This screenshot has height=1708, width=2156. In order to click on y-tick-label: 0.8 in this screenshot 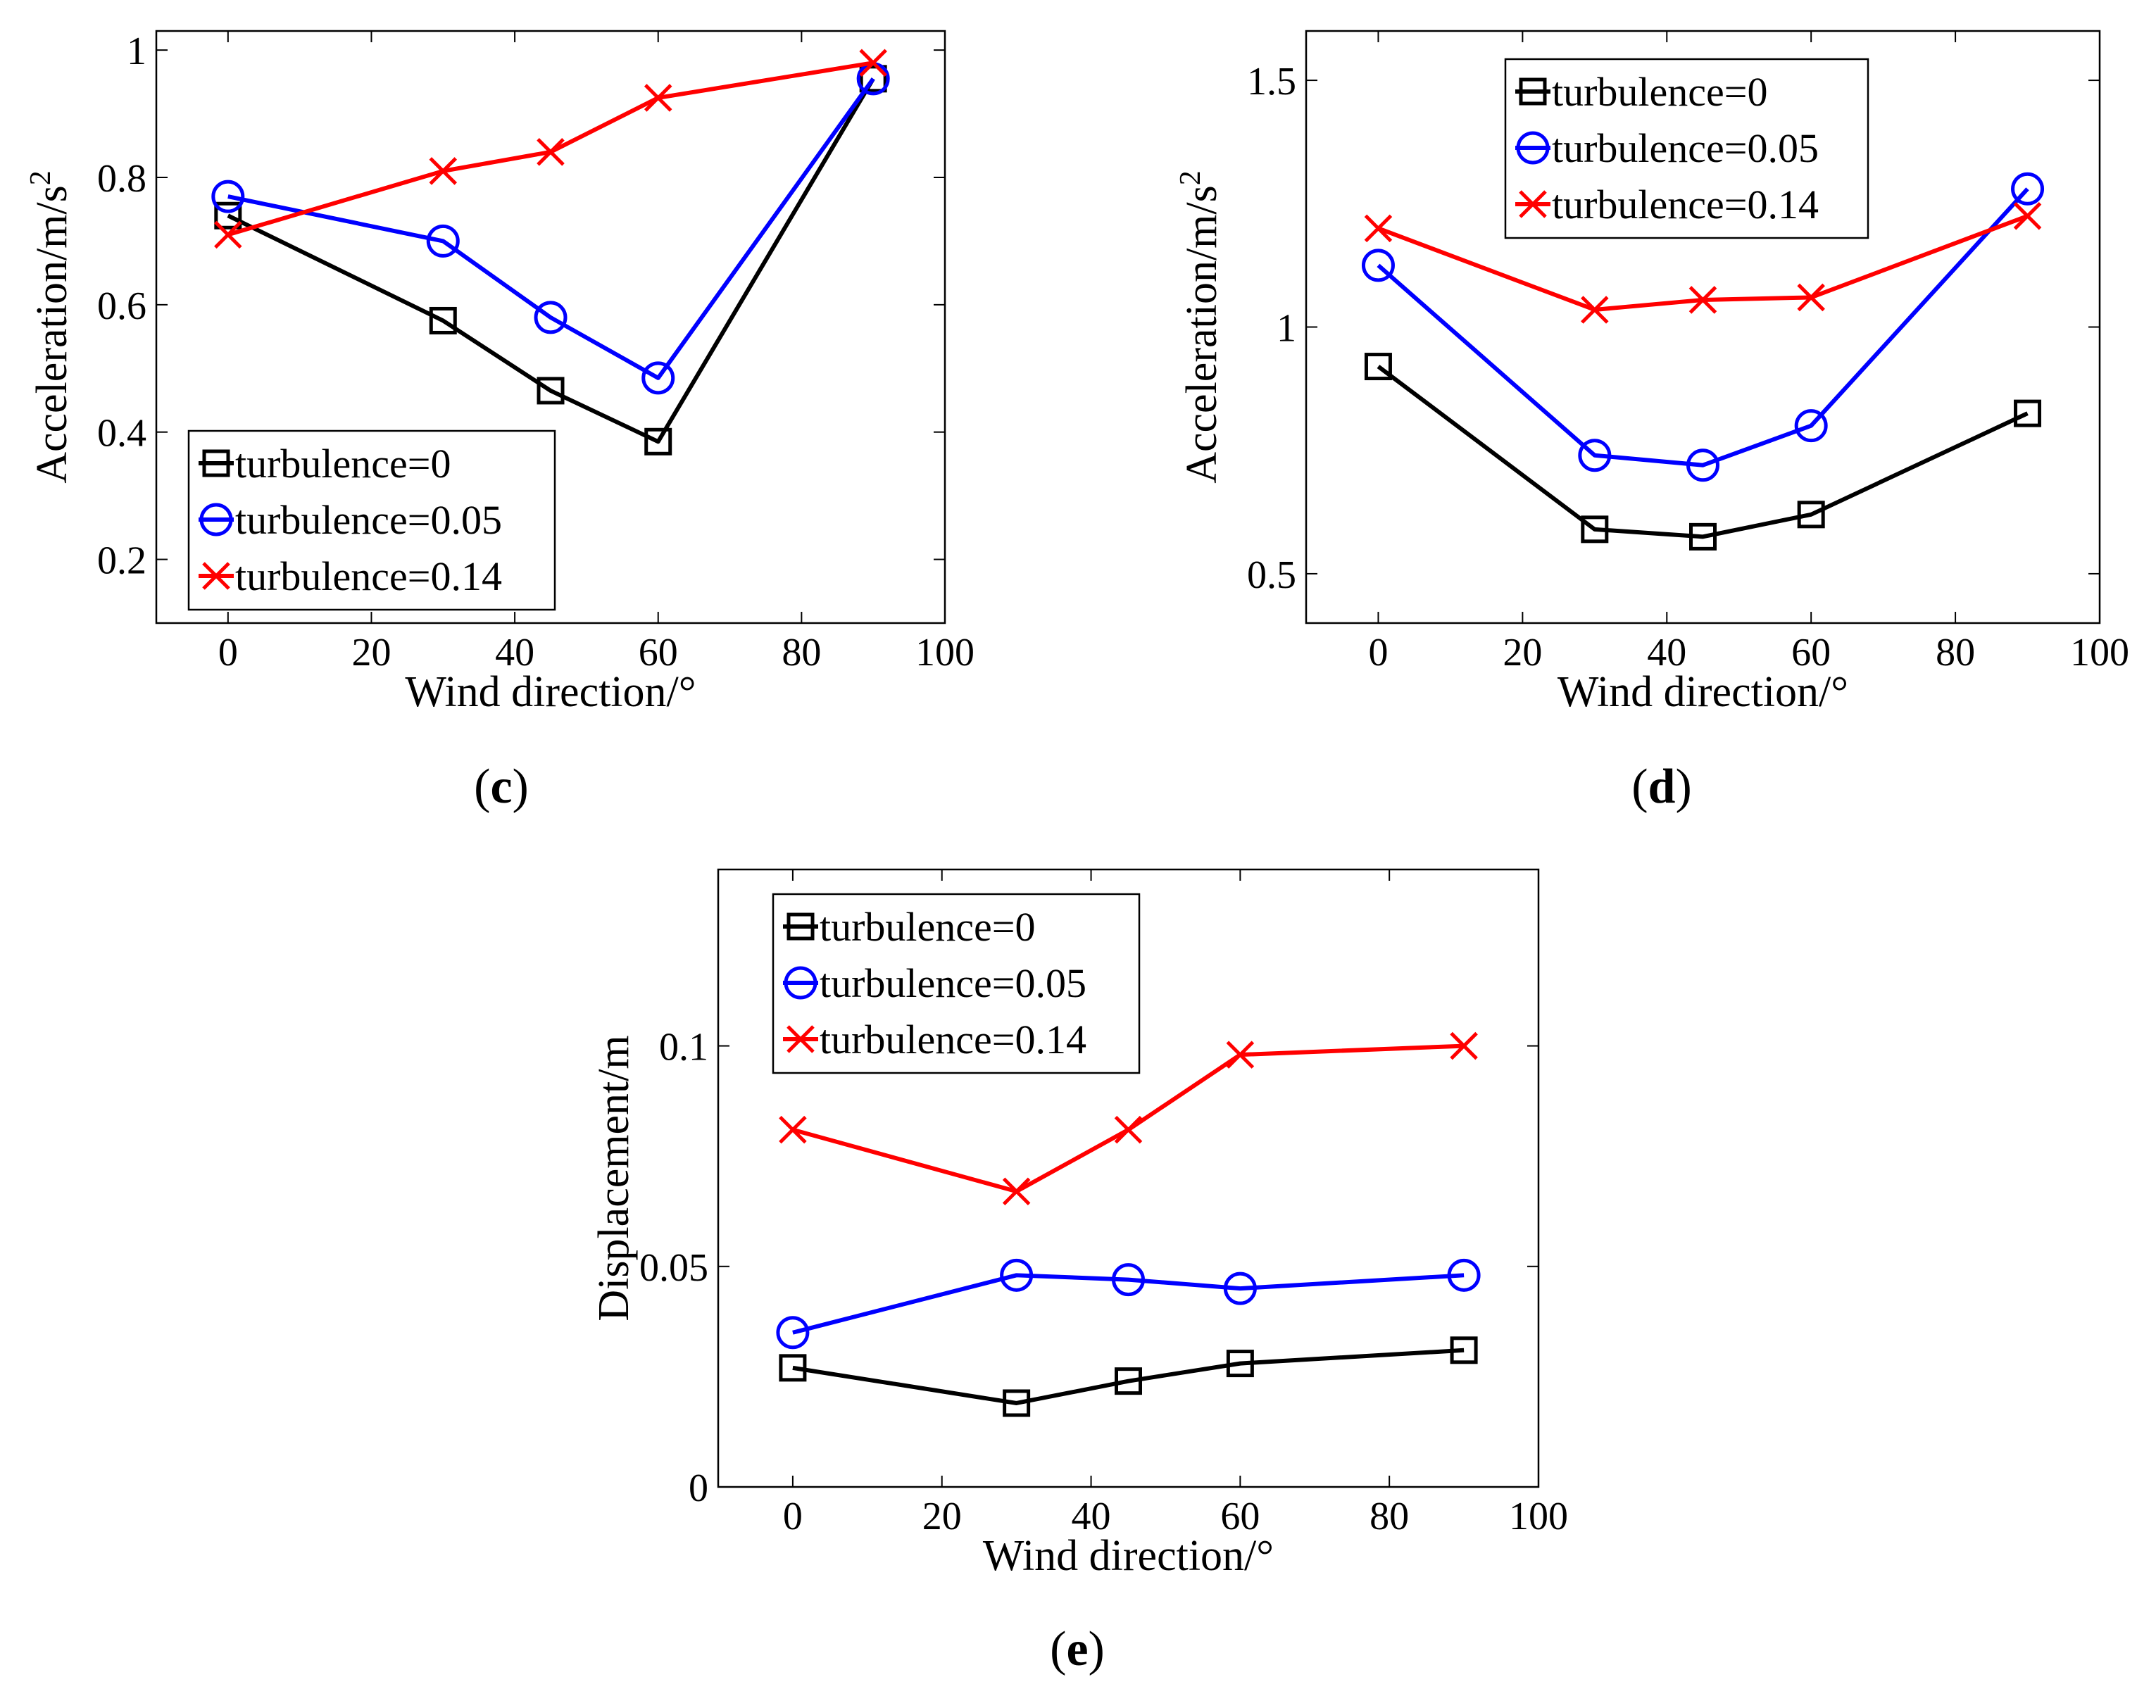, I will do `click(121, 179)`.